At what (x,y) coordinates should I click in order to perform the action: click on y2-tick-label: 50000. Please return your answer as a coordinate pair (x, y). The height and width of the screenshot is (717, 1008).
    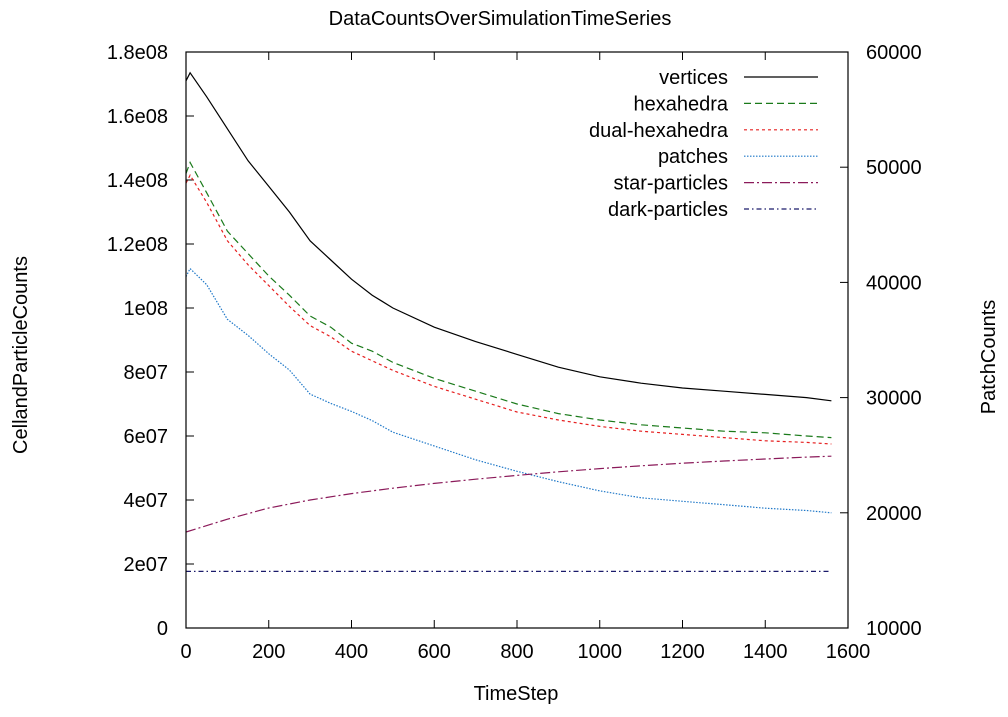
    Looking at the image, I should click on (894, 168).